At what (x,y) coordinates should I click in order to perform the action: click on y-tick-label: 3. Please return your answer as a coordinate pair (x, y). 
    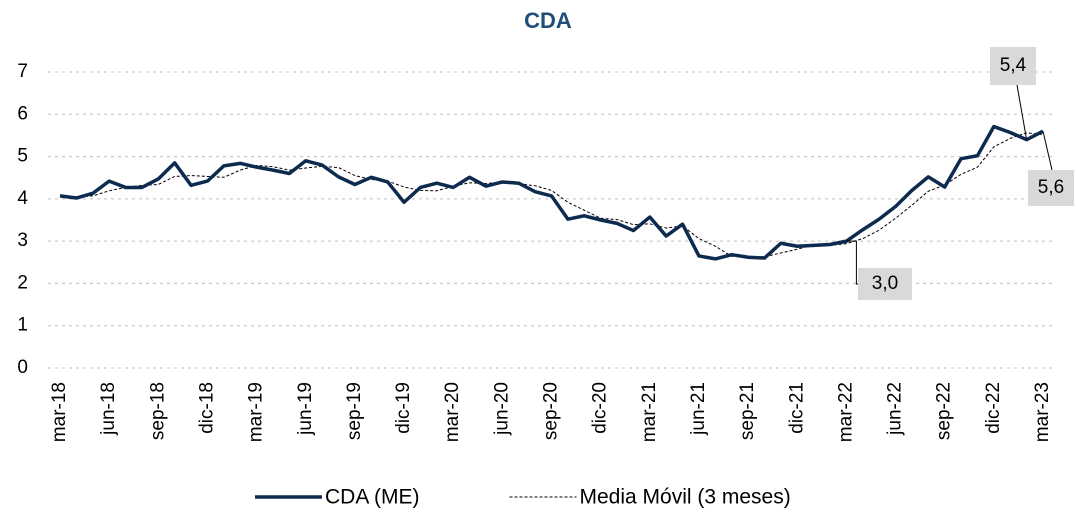
    Looking at the image, I should click on (22, 240).